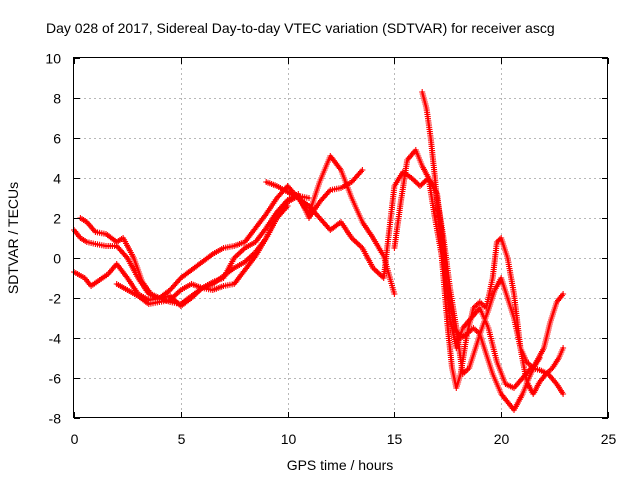 The image size is (640, 480). I want to click on x-tick-label: 0, so click(75, 439).